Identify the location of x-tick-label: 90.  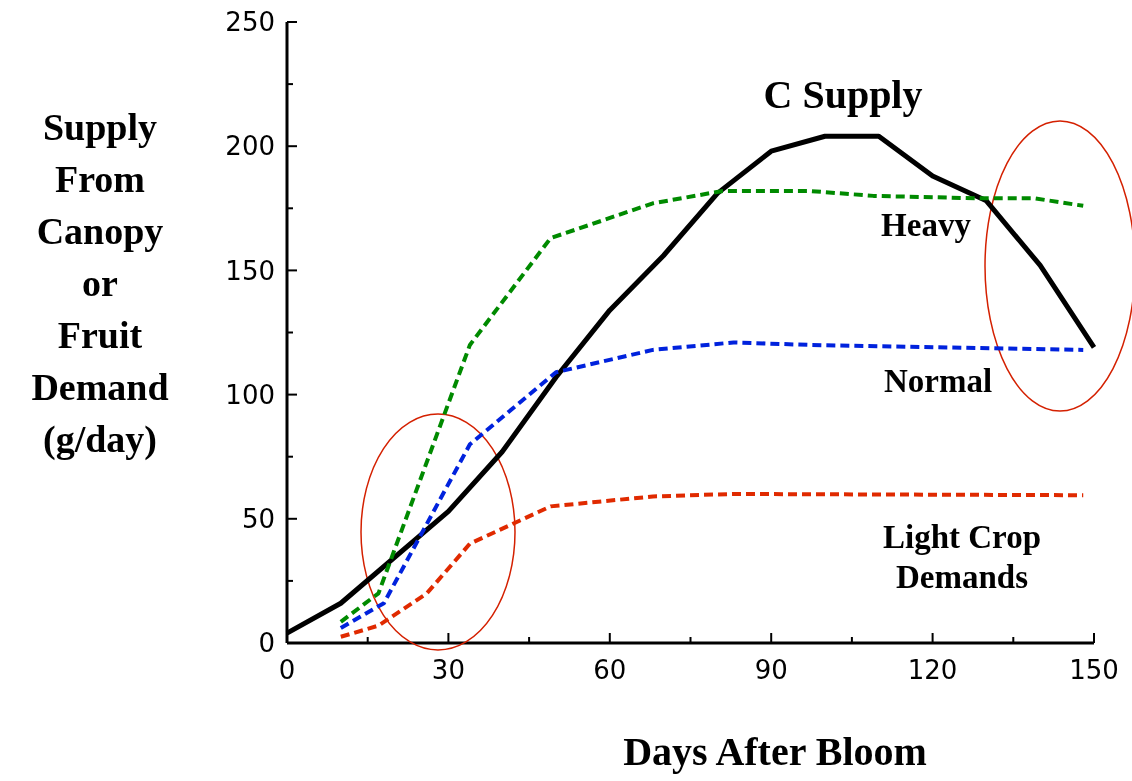
(771, 670).